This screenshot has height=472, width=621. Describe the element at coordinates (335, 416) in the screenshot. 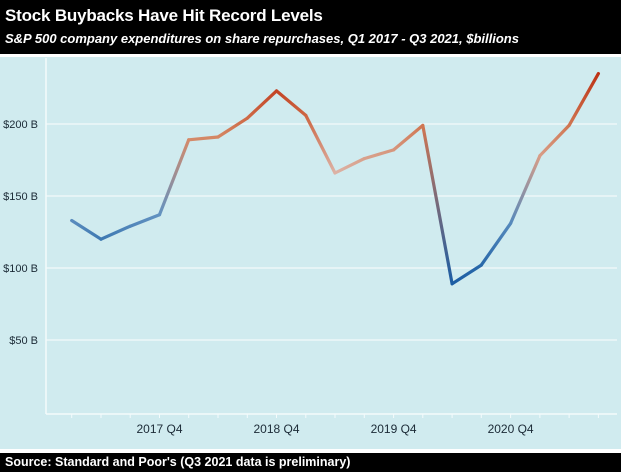

I see `x-axis-ticks` at that location.